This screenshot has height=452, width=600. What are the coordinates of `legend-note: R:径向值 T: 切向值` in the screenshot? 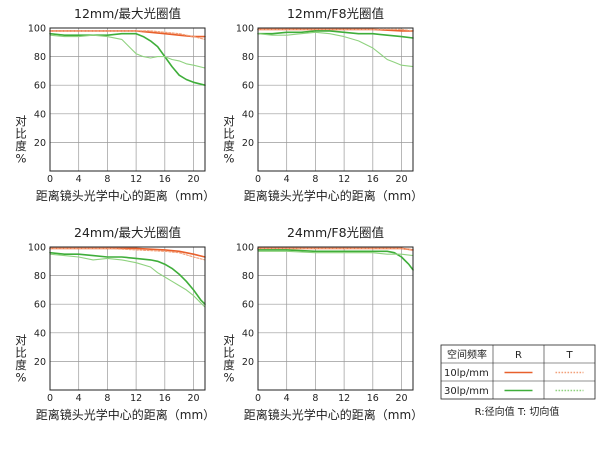 It's located at (517, 411).